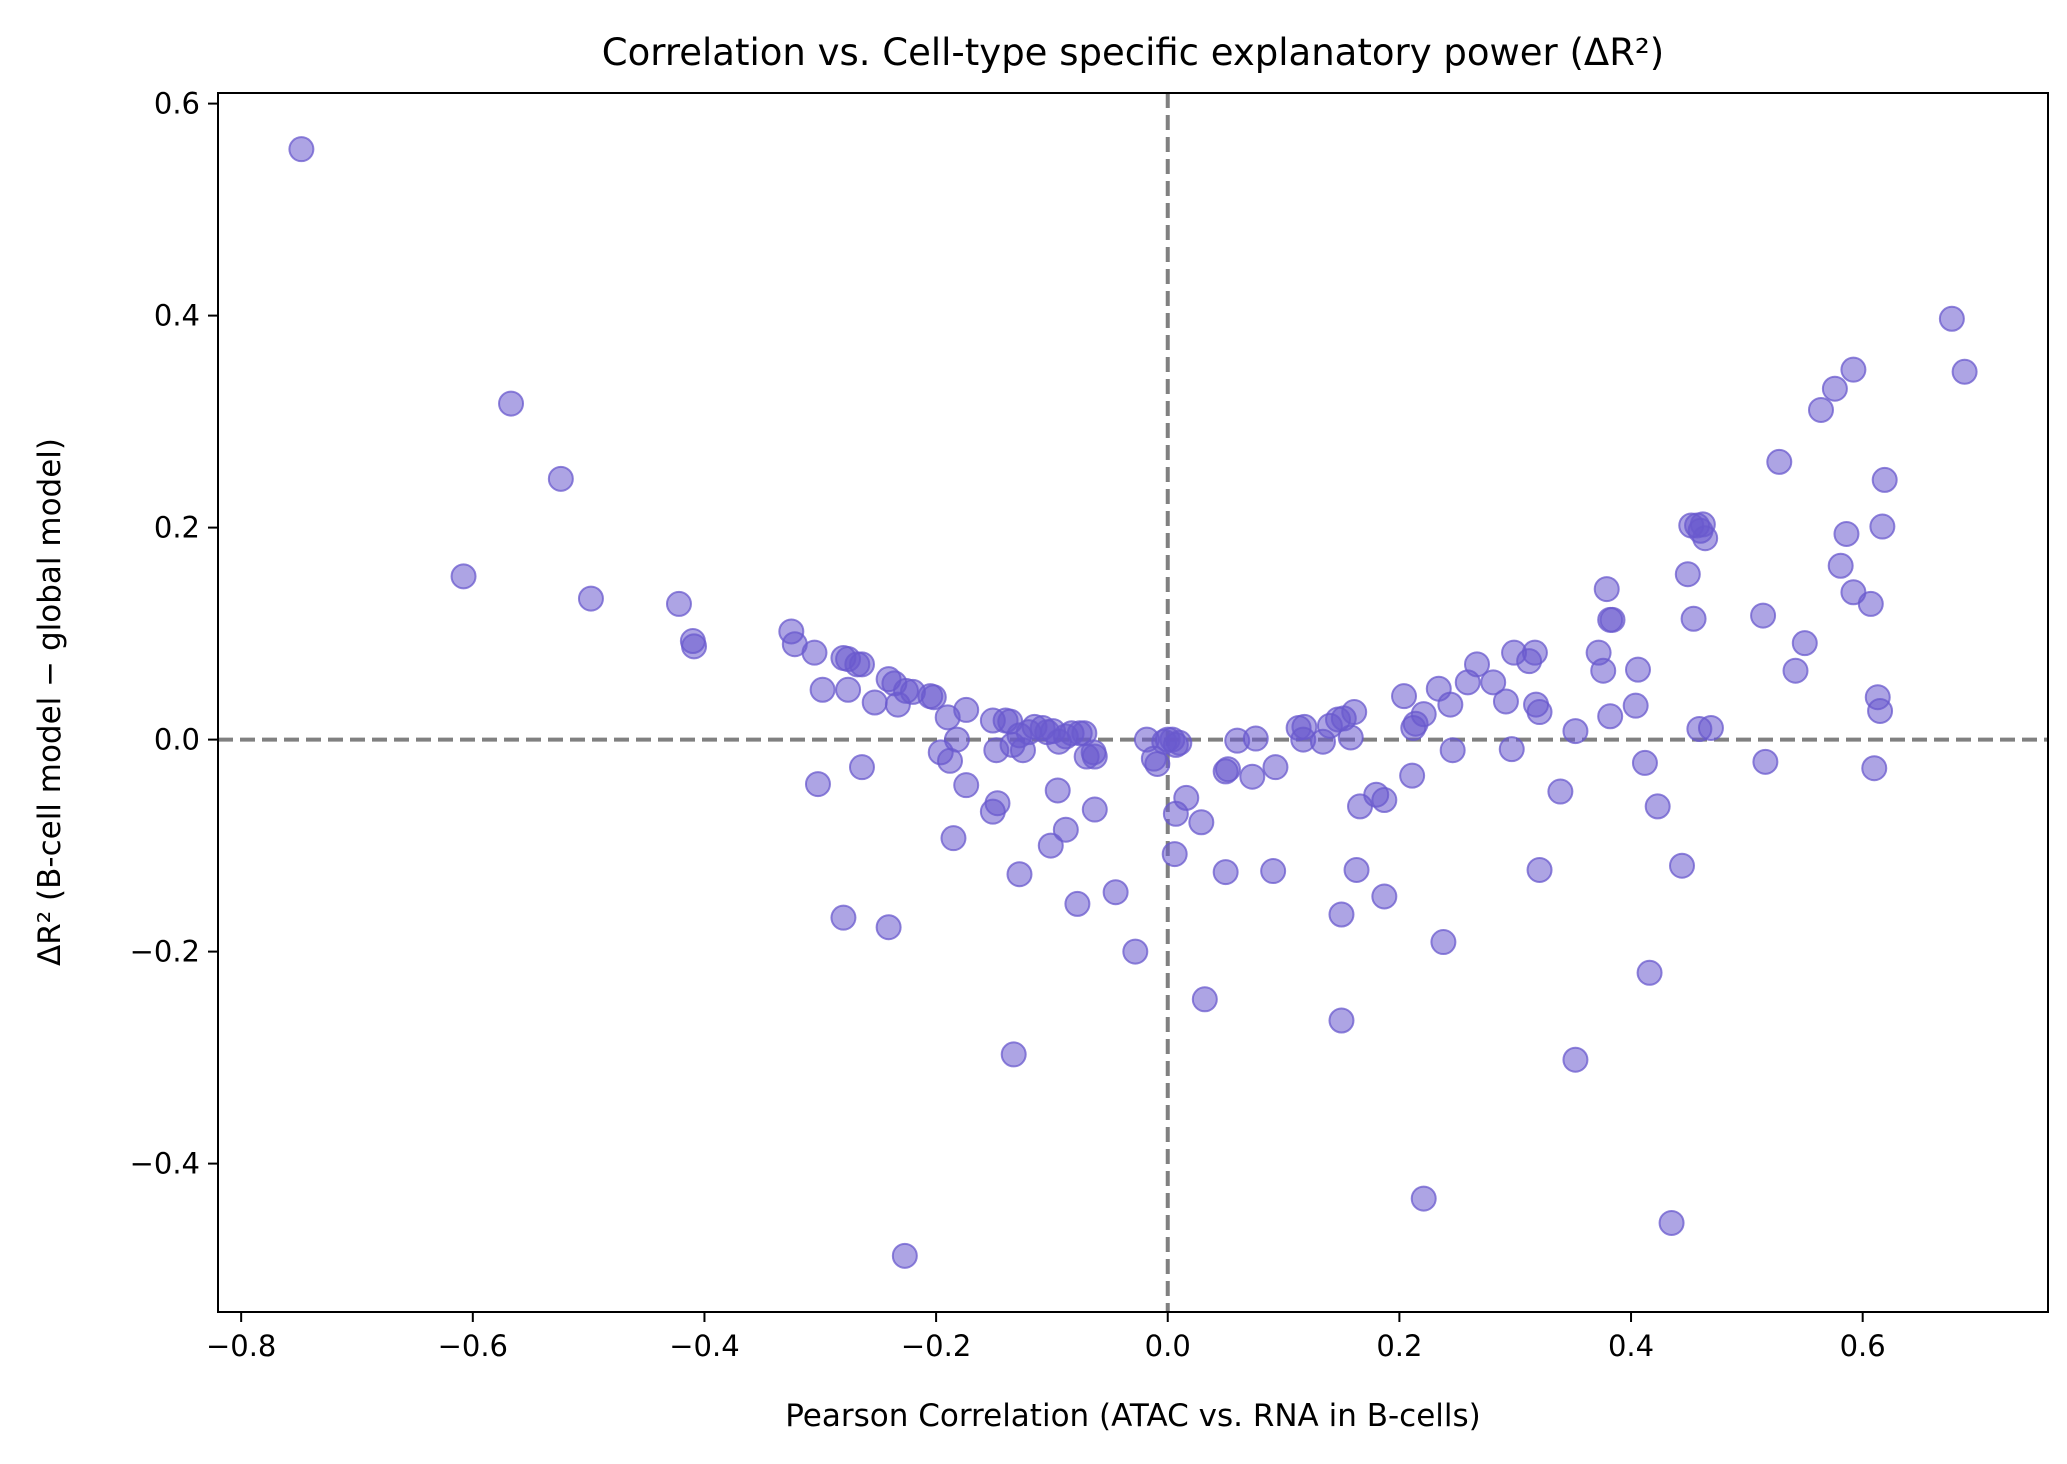 The image size is (2067, 1464). What do you see at coordinates (1863, 1346) in the screenshot?
I see `x-tick-label: 0.6` at bounding box center [1863, 1346].